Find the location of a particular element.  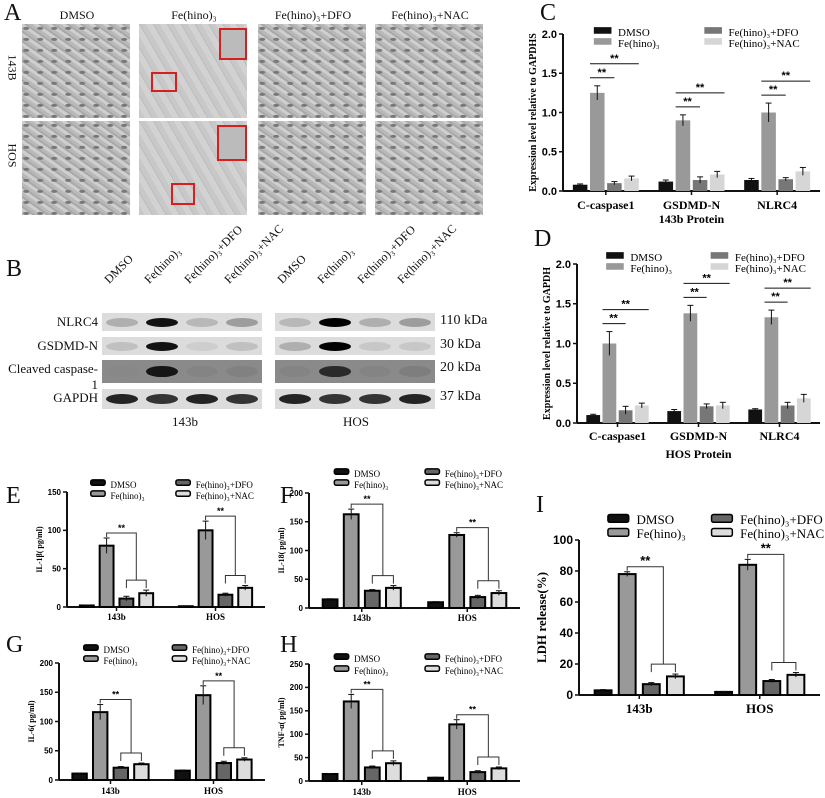

x-axis-label: 143b Protein is located at coordinates (692, 219).